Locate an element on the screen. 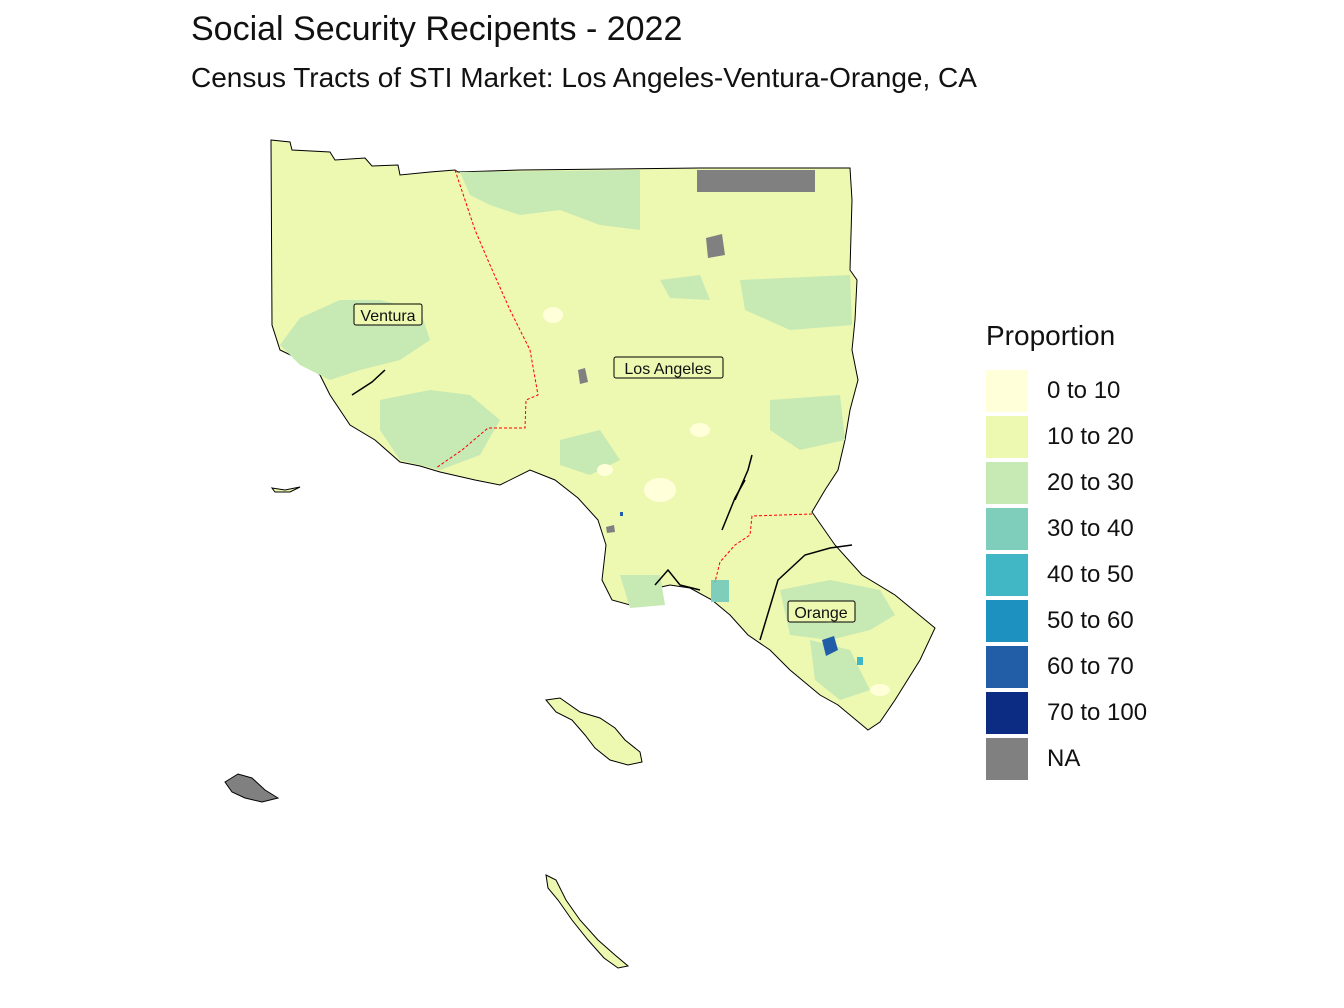  legend-label: 70 to 100 is located at coordinates (1097, 712).